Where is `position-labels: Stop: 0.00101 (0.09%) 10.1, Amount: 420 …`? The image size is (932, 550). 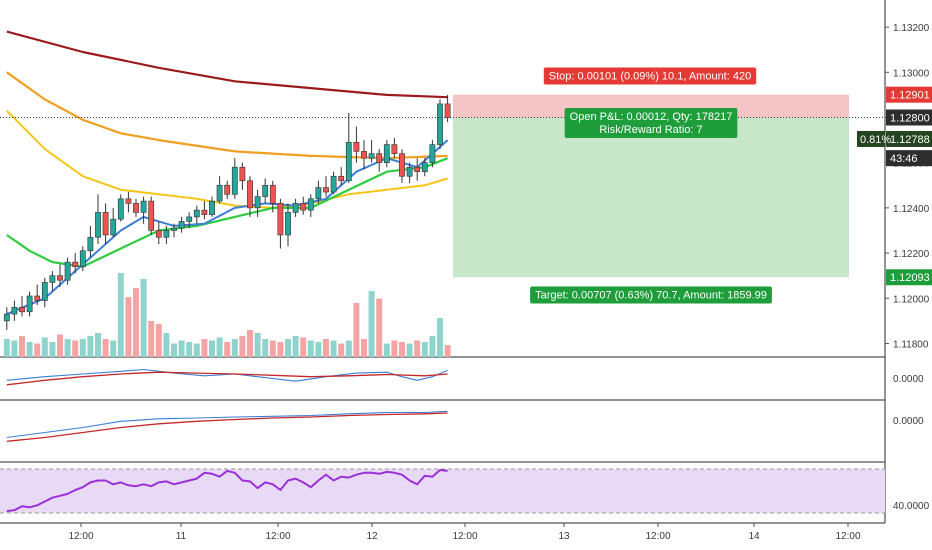 position-labels: Stop: 0.00101 (0.09%) 10.1, Amount: 420 … is located at coordinates (651, 185).